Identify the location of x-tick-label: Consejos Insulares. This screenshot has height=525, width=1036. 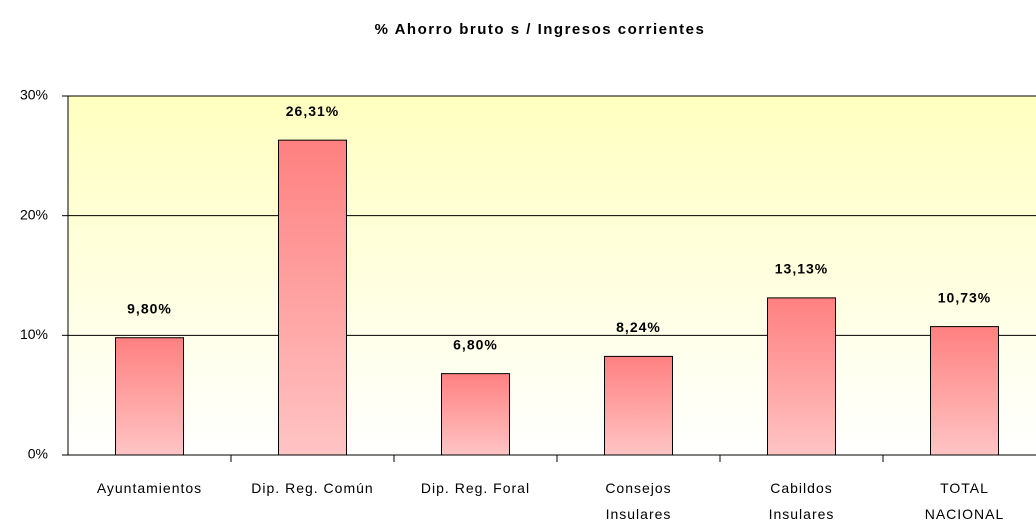
(638, 501).